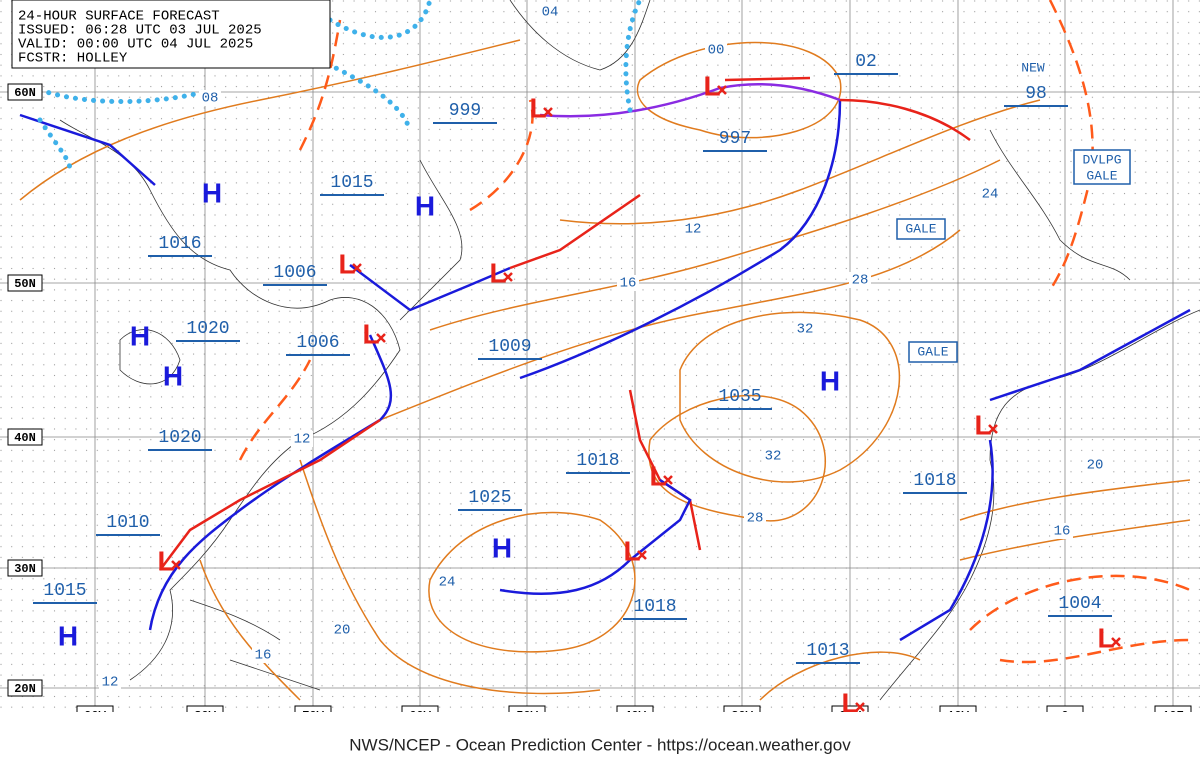  Describe the element at coordinates (73, 59) in the screenshot. I see `header-line: FCSTR: HOLLEY` at that location.